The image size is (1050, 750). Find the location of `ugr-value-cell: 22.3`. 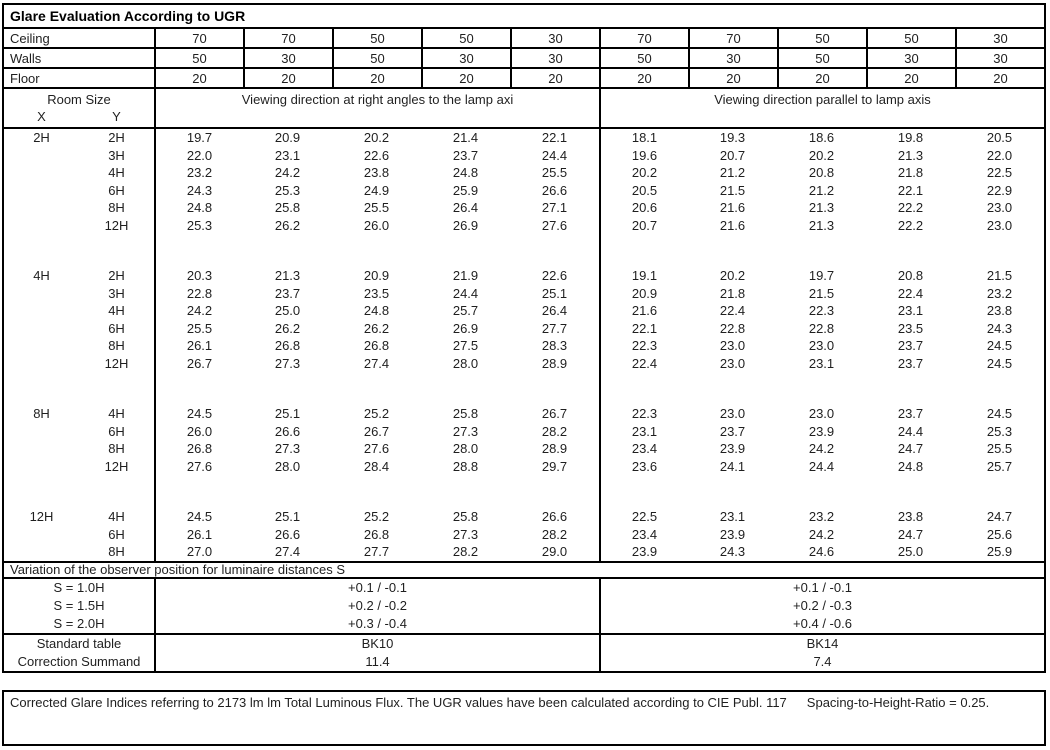

ugr-value-cell: 22.3 is located at coordinates (643, 414).